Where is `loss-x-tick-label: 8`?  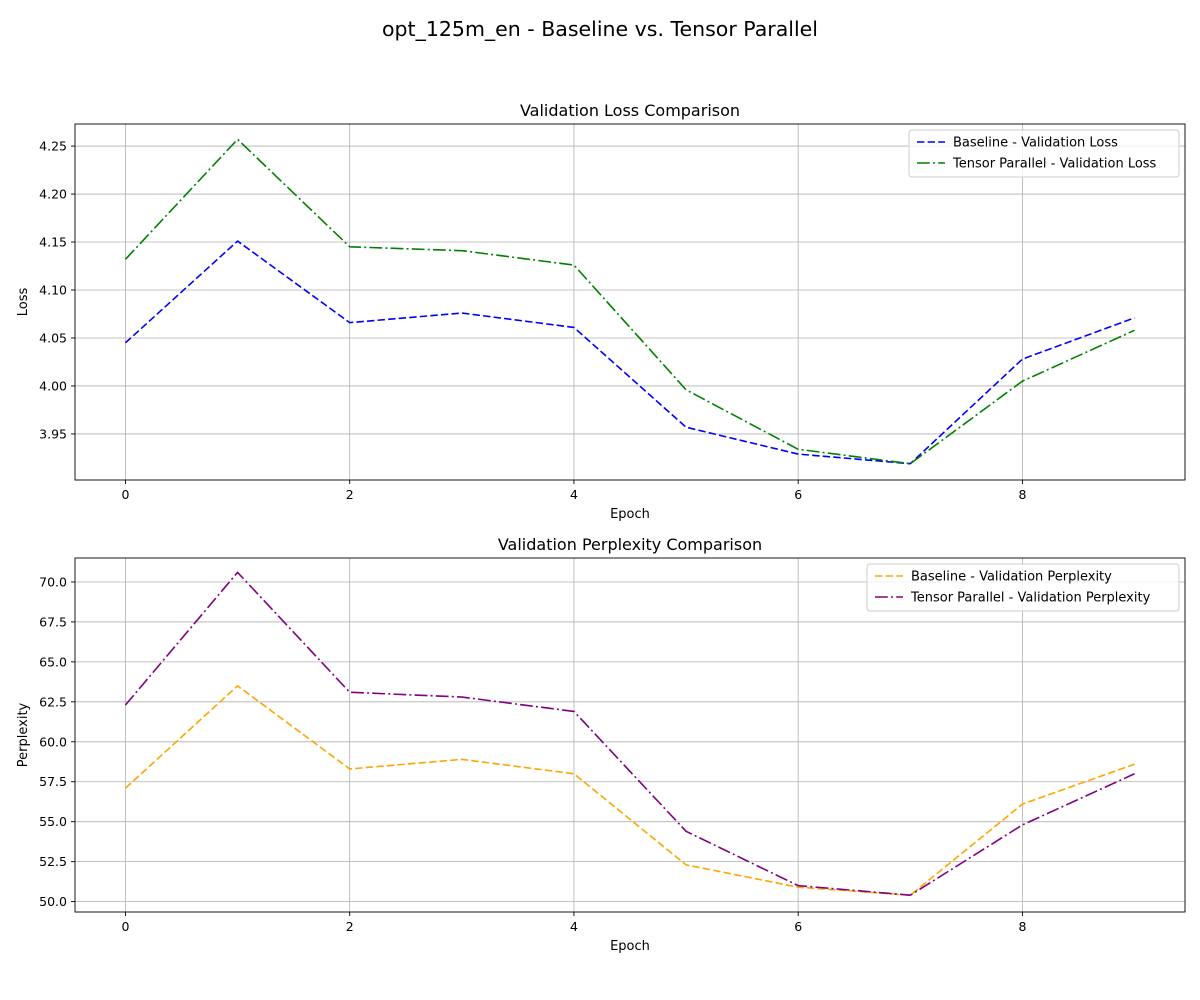
loss-x-tick-label: 8 is located at coordinates (1022, 494).